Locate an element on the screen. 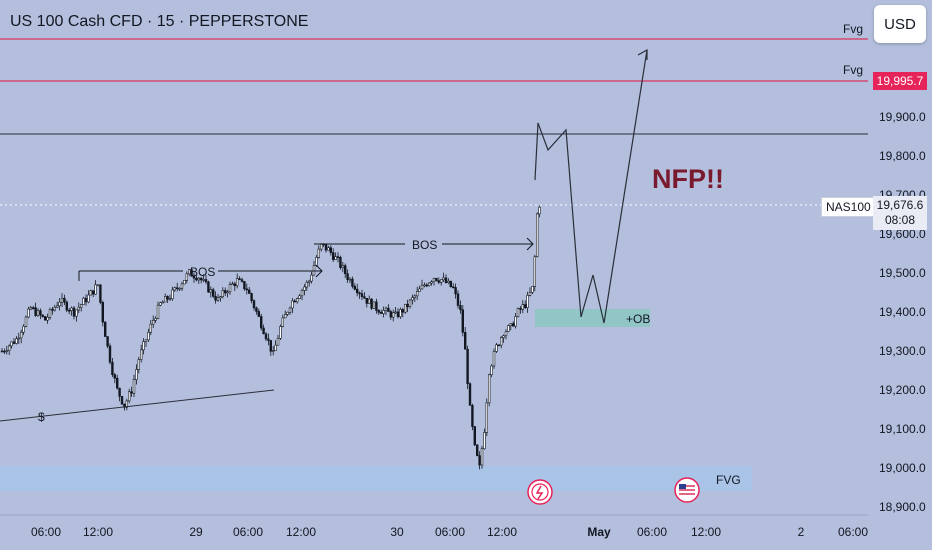 The width and height of the screenshot is (932, 550). price-tick-label: 19,400.0 is located at coordinates (902, 312).